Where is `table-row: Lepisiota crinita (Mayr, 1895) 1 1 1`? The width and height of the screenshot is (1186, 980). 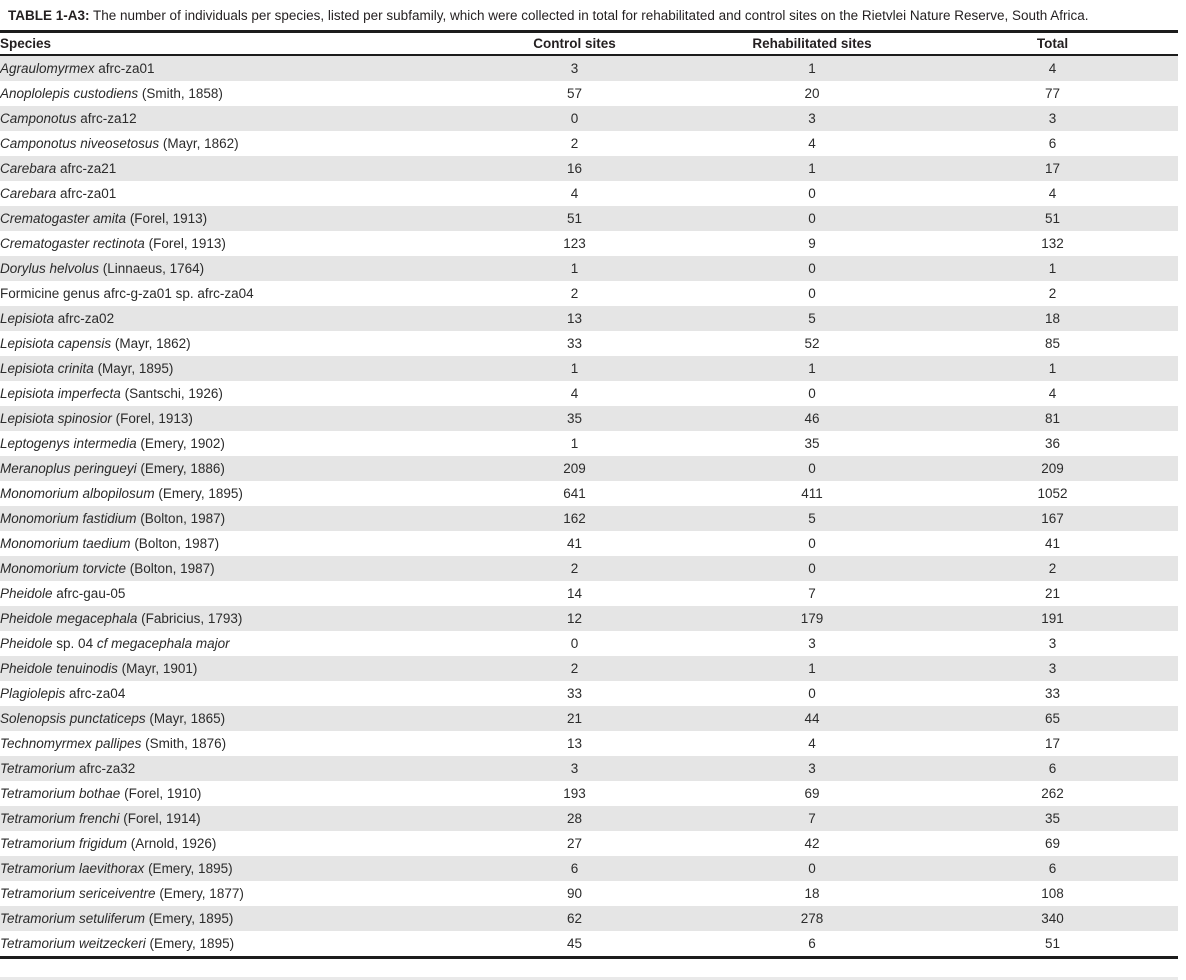 table-row: Lepisiota crinita (Mayr, 1895) 1 1 1 is located at coordinates (589, 368).